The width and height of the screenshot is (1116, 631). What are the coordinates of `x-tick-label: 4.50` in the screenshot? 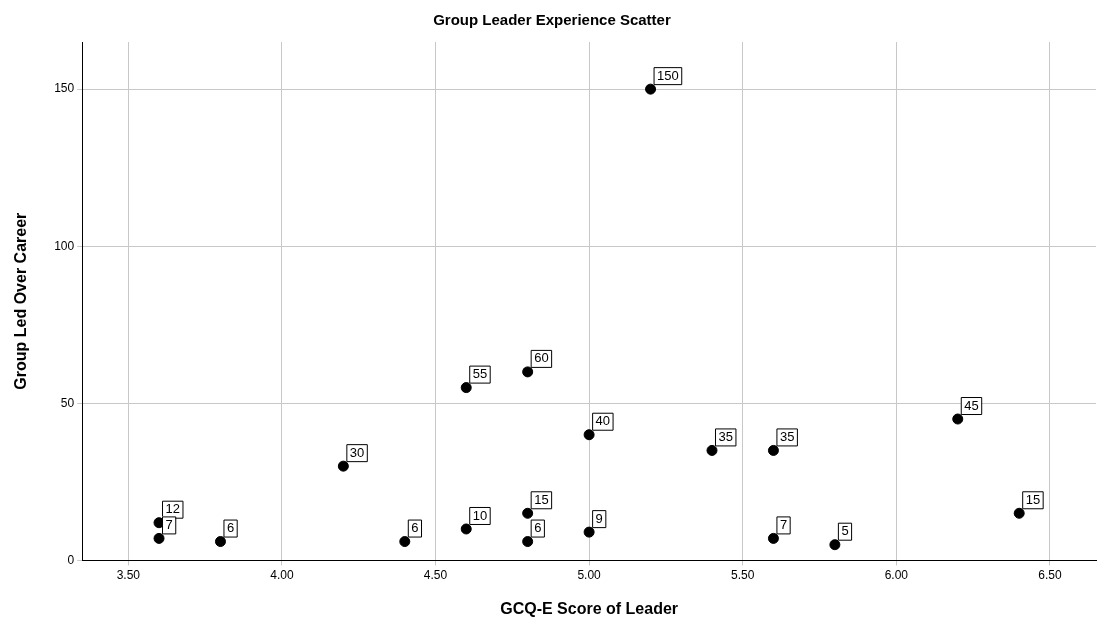 It's located at (435, 574).